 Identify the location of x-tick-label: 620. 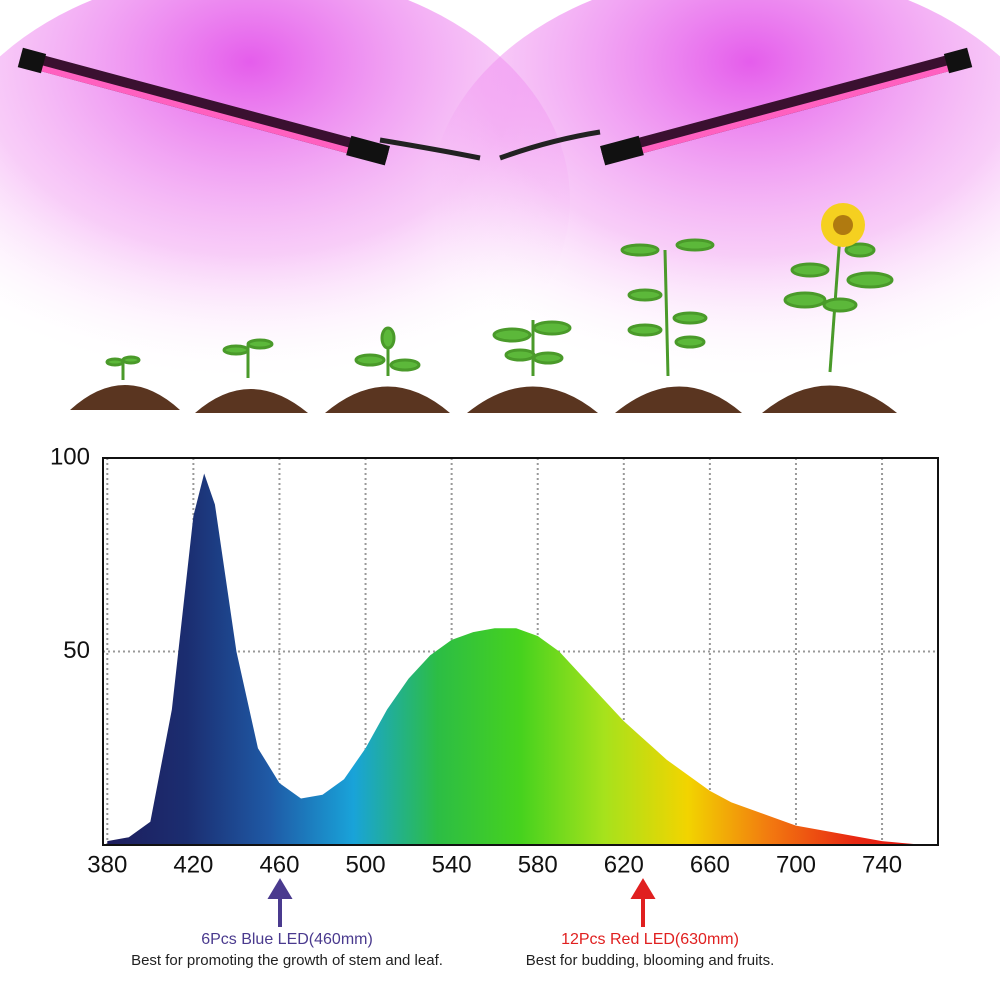
(624, 864).